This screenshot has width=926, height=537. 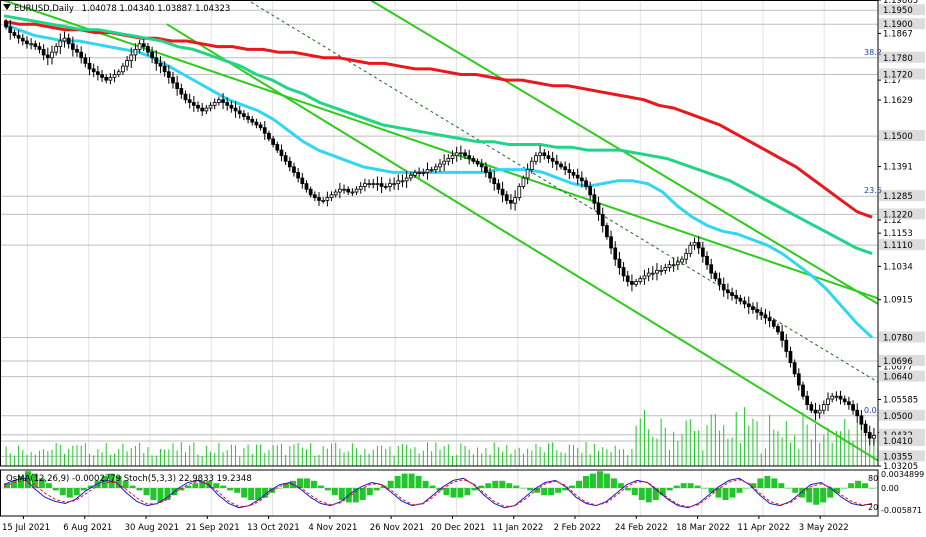 I want to click on stoch-tick-label: 20, so click(x=873, y=507).